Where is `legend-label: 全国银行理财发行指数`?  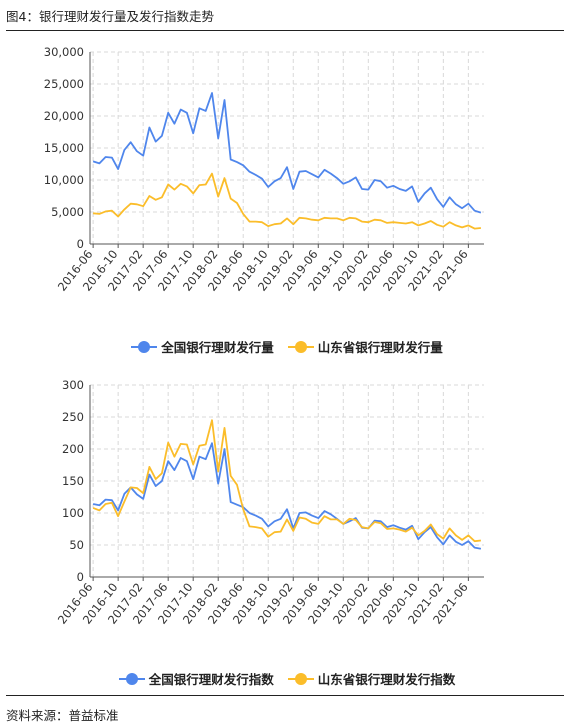
legend-label: 全国银行理财发行指数 is located at coordinates (211, 679).